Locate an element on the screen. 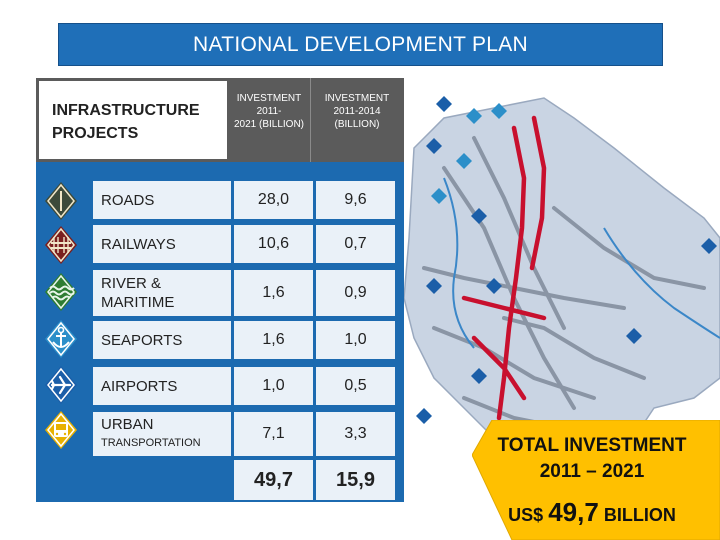 The height and width of the screenshot is (540, 720). callout-unit: BILLION is located at coordinates (639, 515).